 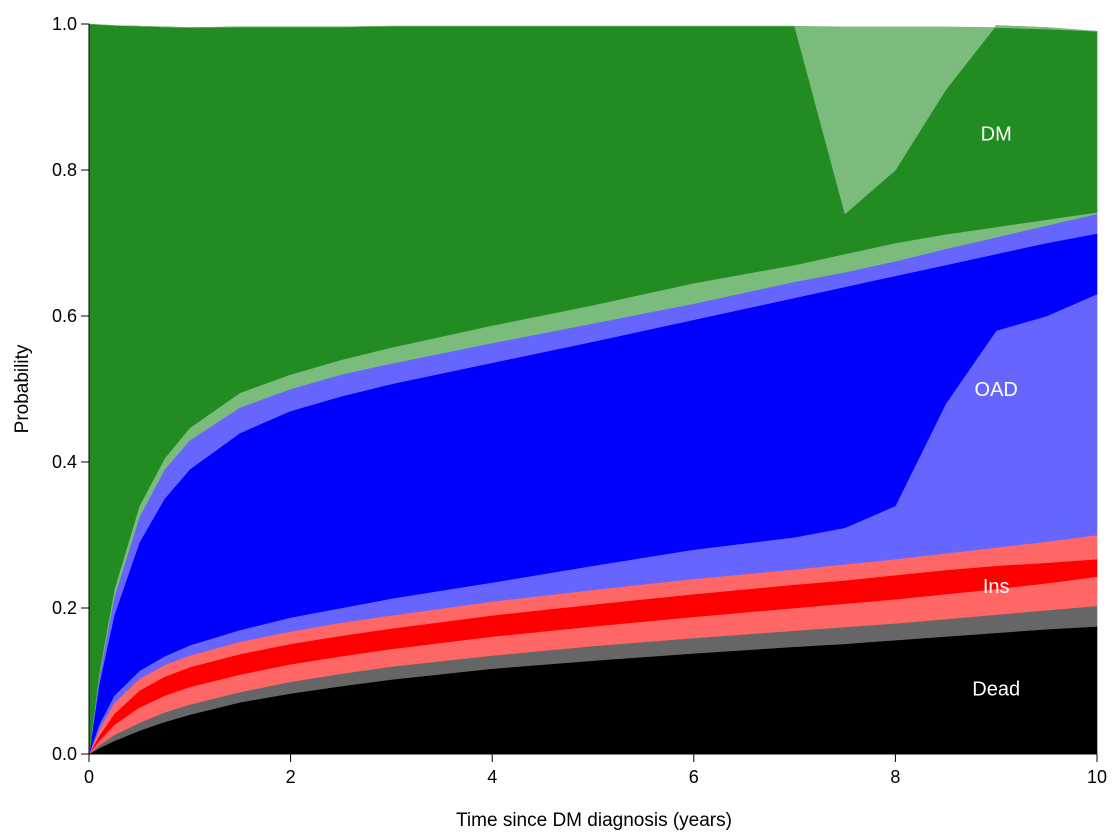 What do you see at coordinates (996, 135) in the screenshot?
I see `region-label-dm: DM` at bounding box center [996, 135].